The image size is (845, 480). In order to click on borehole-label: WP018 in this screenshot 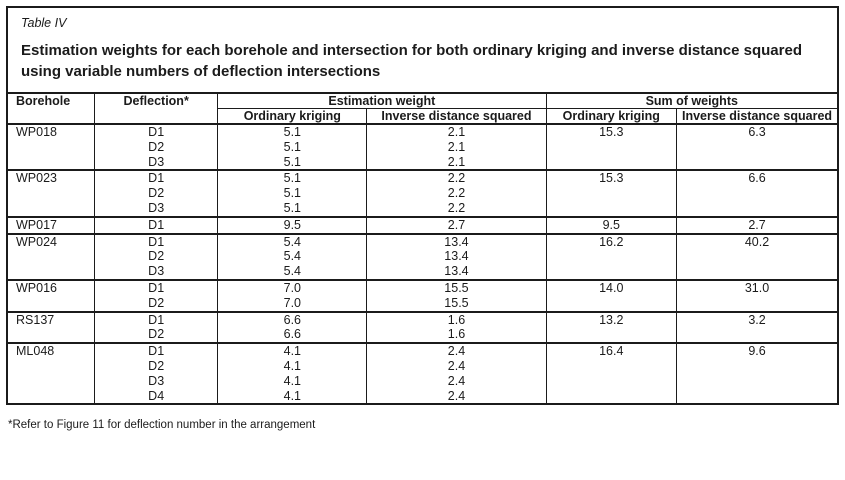, I will do `click(36, 132)`.